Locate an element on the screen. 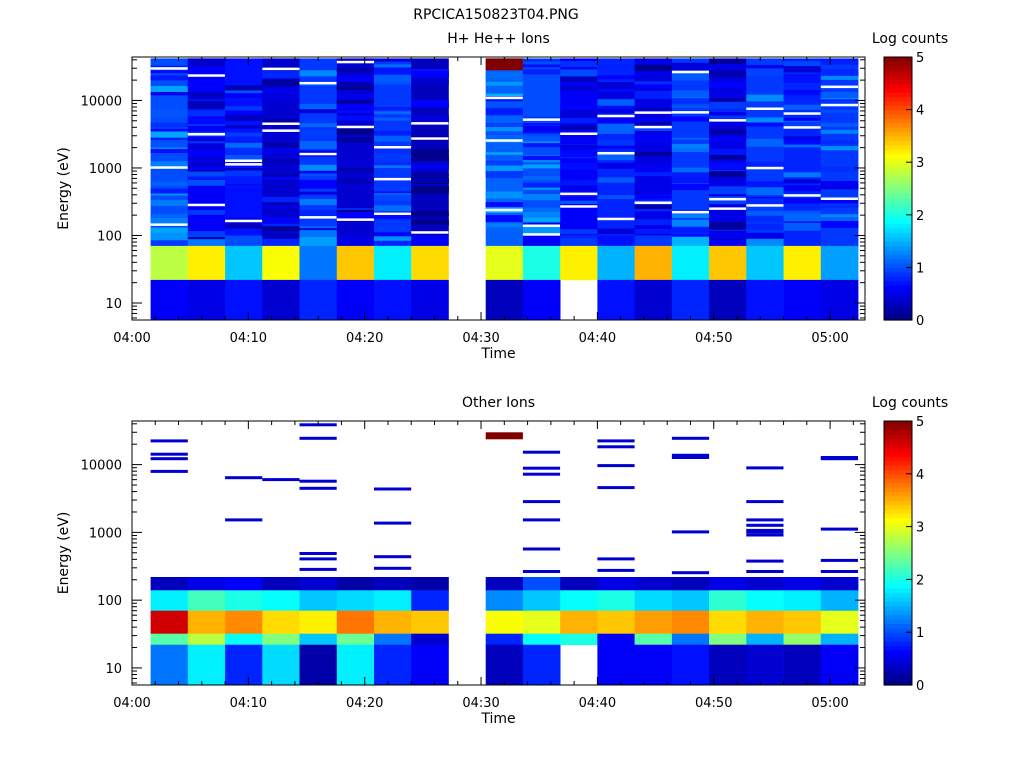 The width and height of the screenshot is (1024, 768). y-tick-label: 1000 is located at coordinates (105, 533).